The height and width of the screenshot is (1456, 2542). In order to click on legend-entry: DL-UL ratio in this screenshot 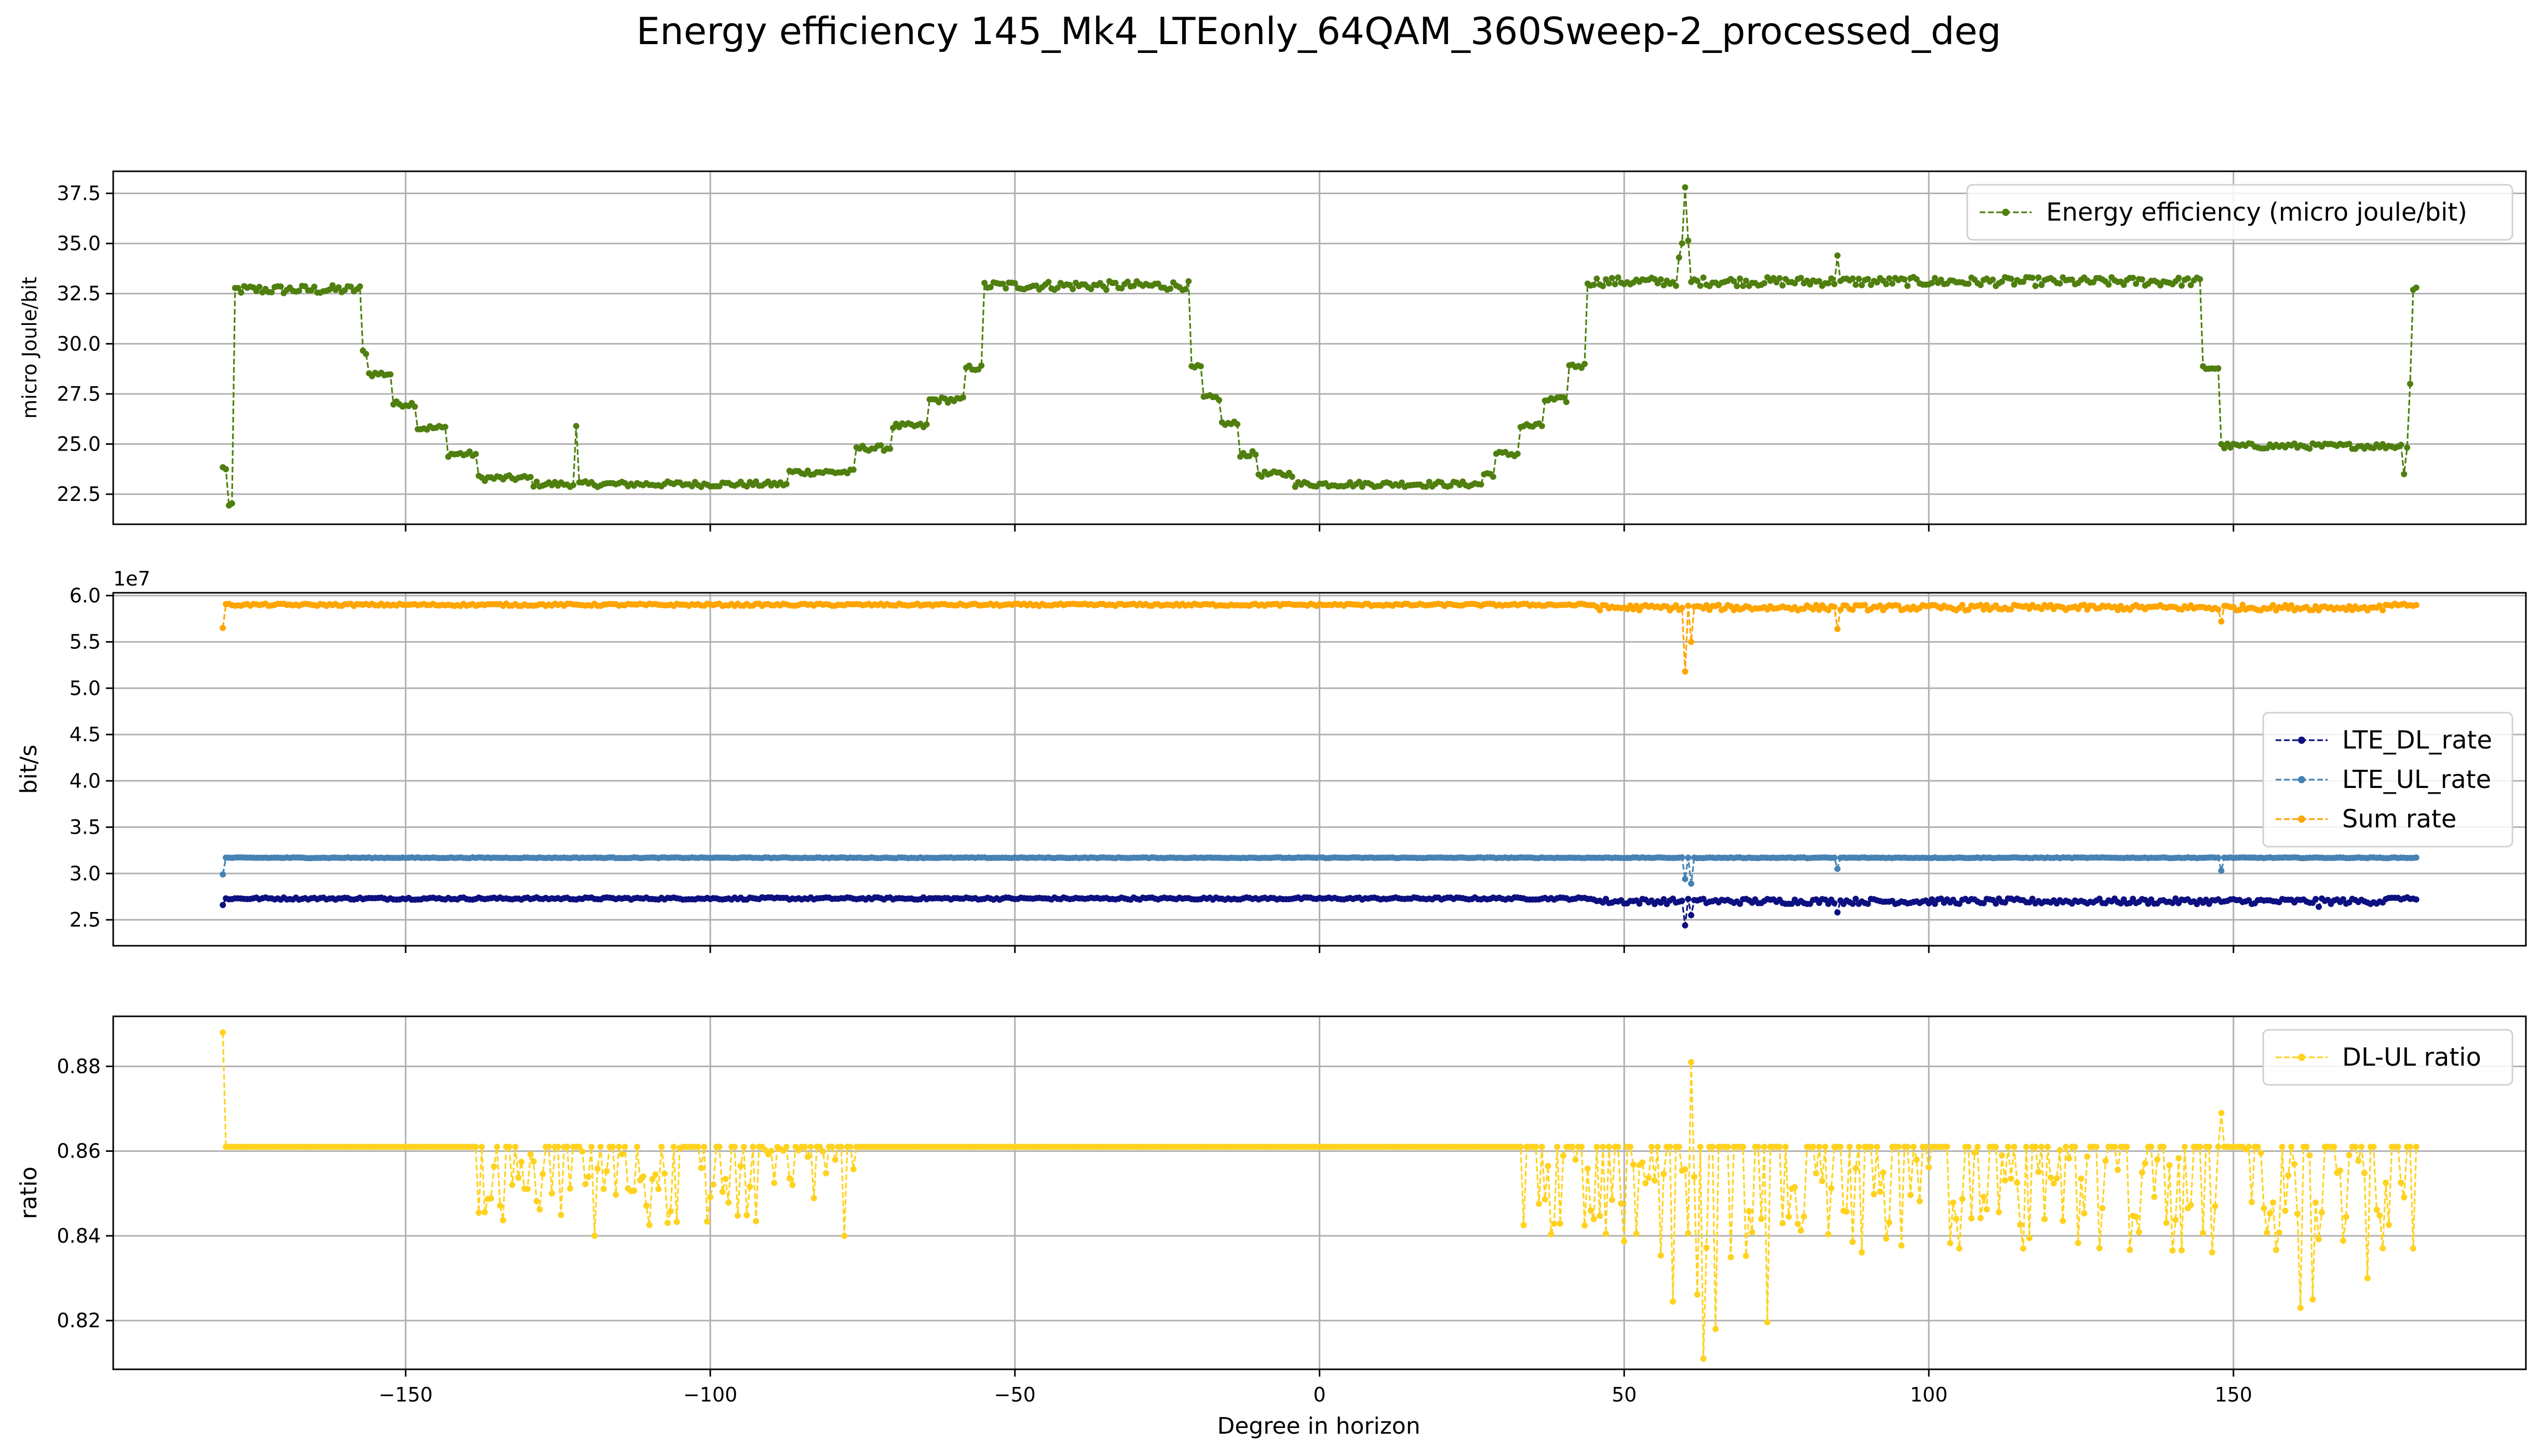, I will do `click(2378, 1057)`.